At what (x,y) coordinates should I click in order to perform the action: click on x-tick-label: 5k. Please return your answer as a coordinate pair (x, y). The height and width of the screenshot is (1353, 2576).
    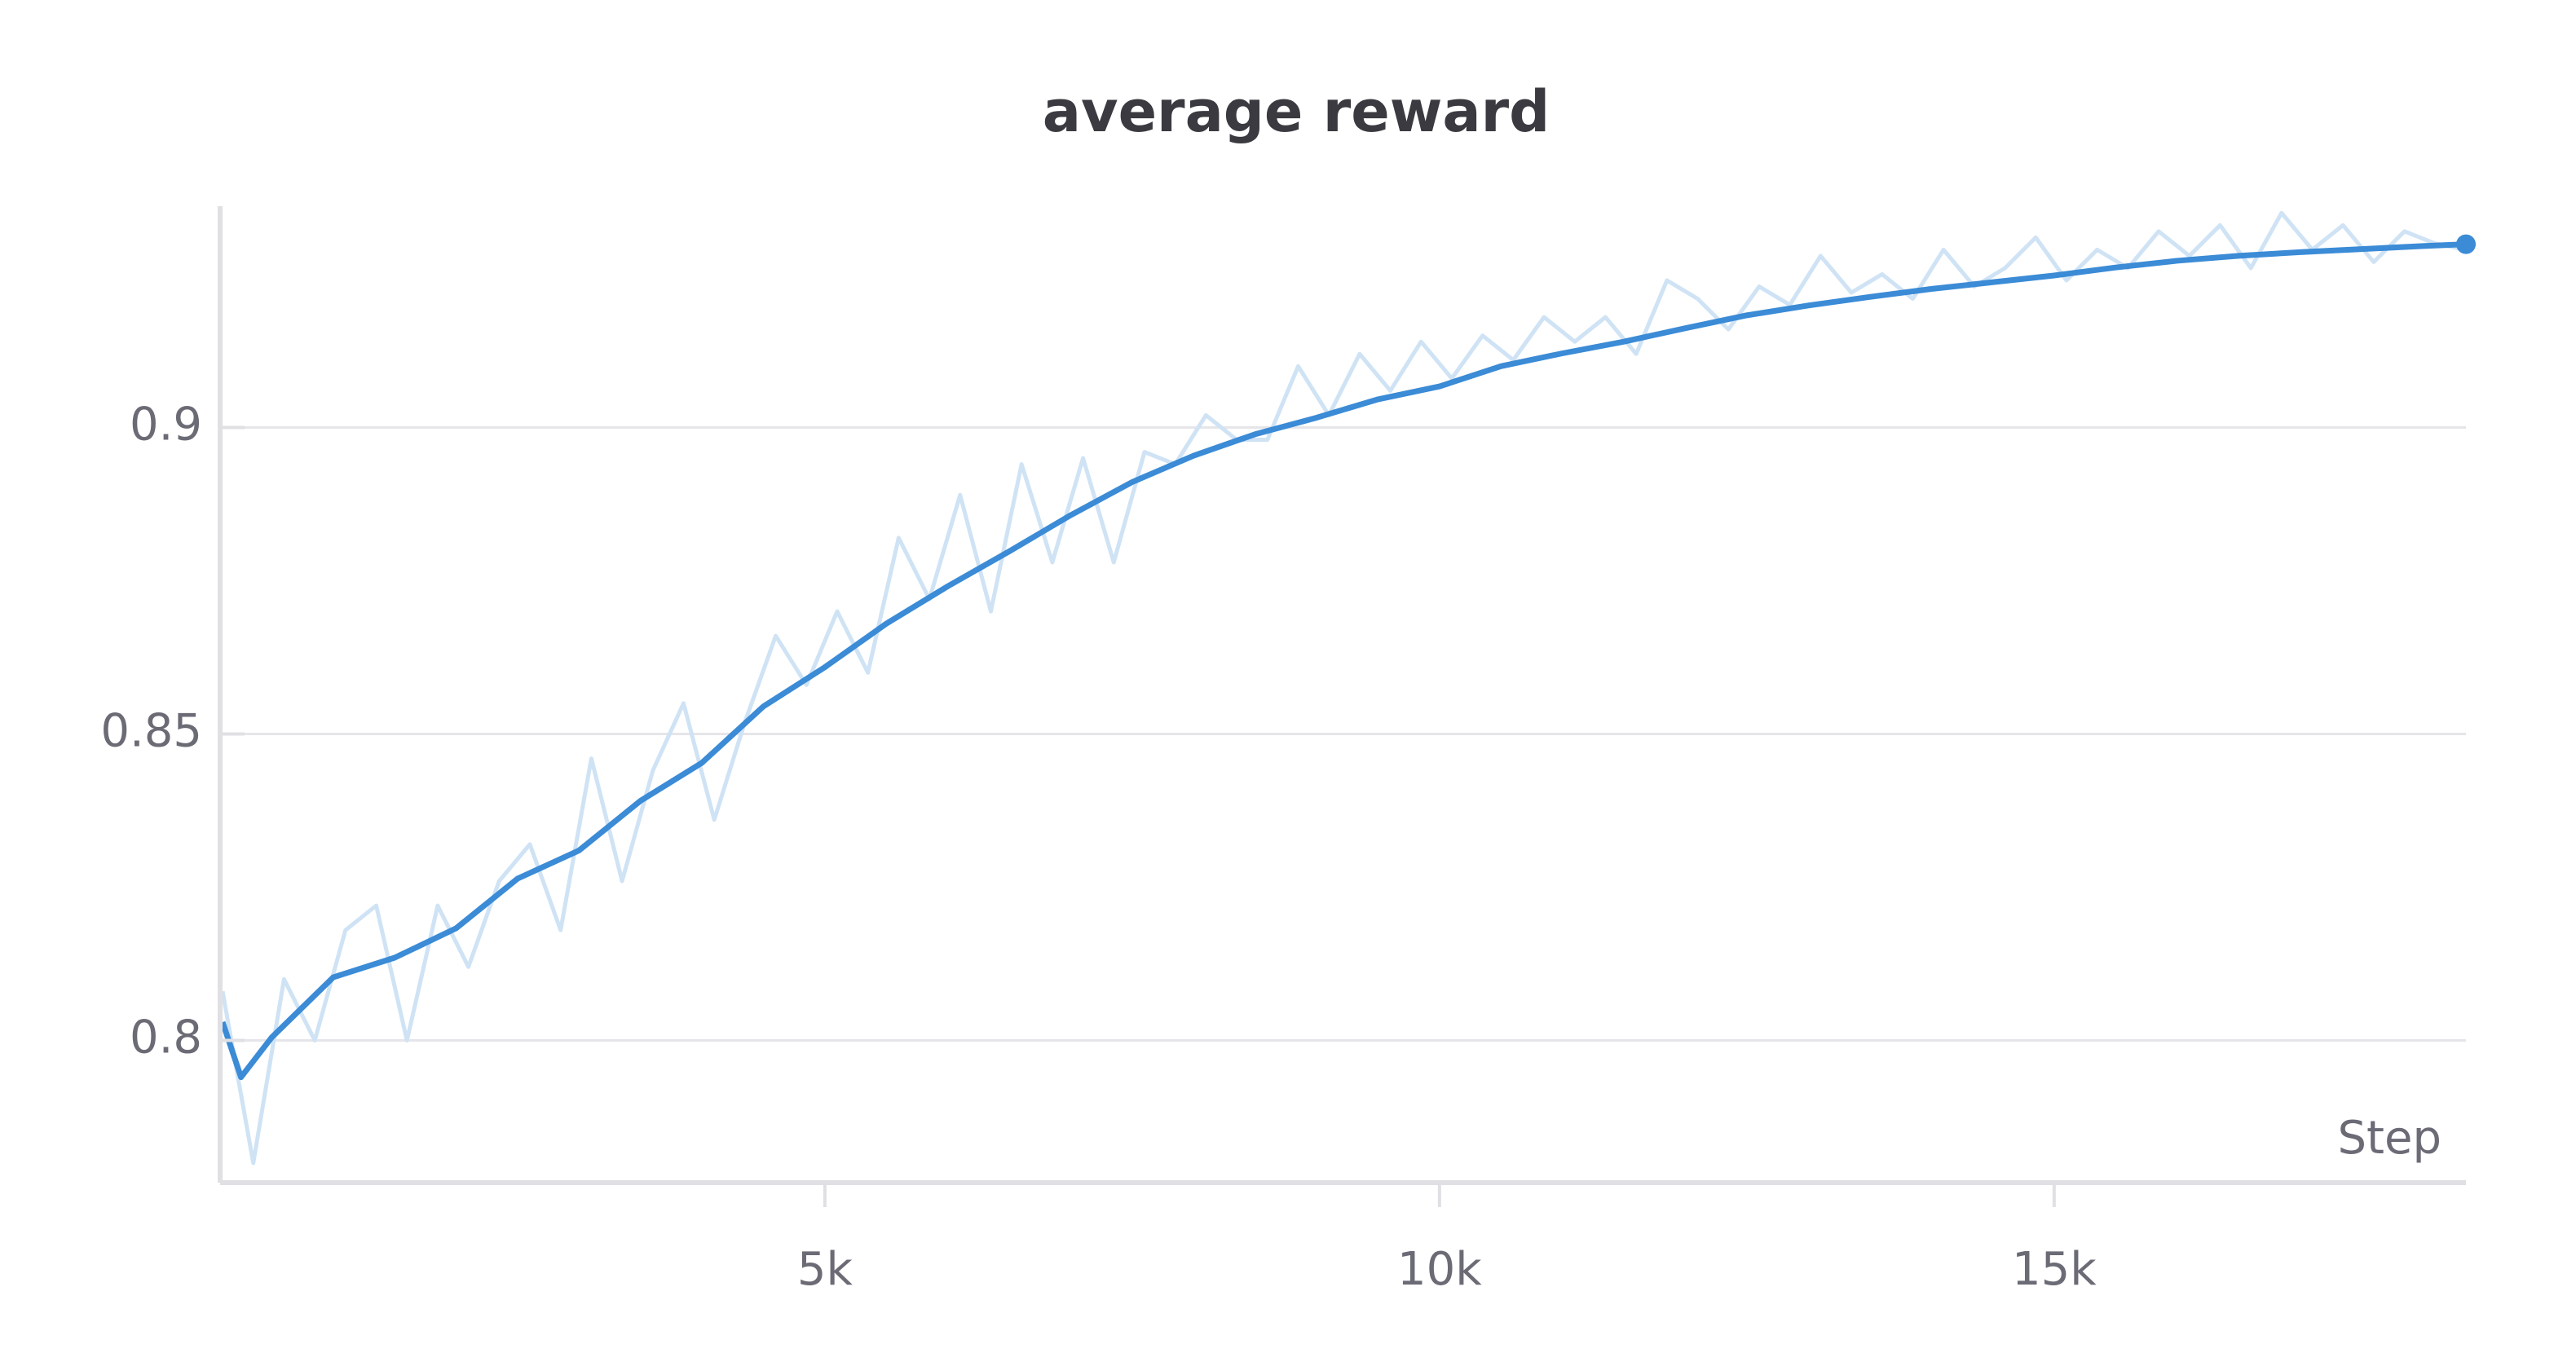
    Looking at the image, I should click on (825, 1269).